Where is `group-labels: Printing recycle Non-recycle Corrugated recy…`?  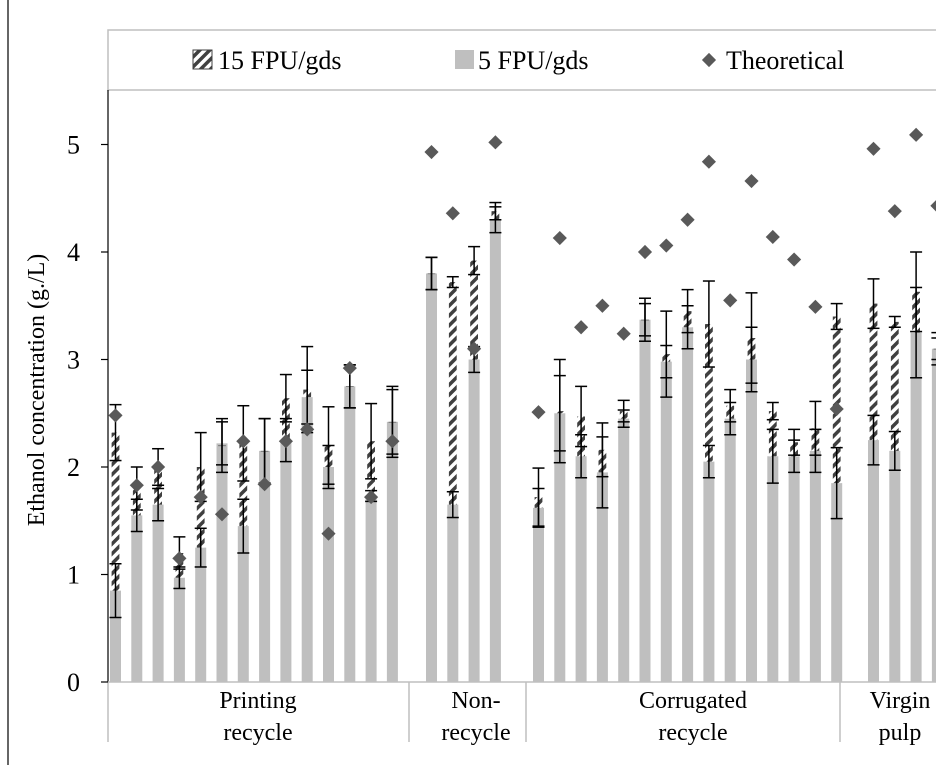
group-labels: Printing recycle Non-recycle Corrugated recy… is located at coordinates (574, 717).